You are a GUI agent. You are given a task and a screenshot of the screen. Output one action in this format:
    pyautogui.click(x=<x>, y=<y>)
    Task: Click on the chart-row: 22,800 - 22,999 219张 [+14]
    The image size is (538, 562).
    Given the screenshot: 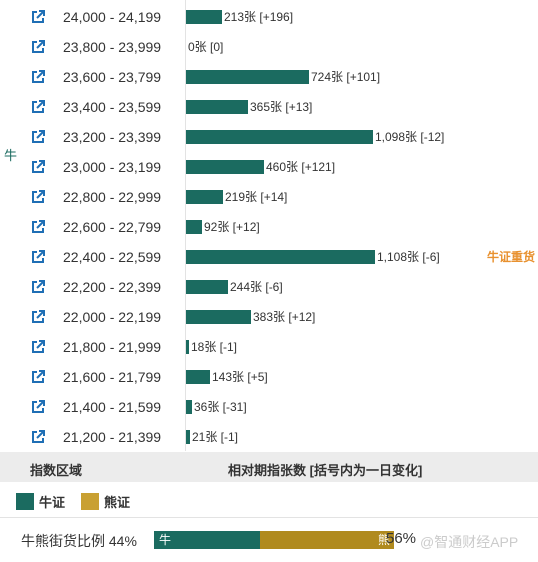 What is the action you would take?
    pyautogui.click(x=269, y=197)
    